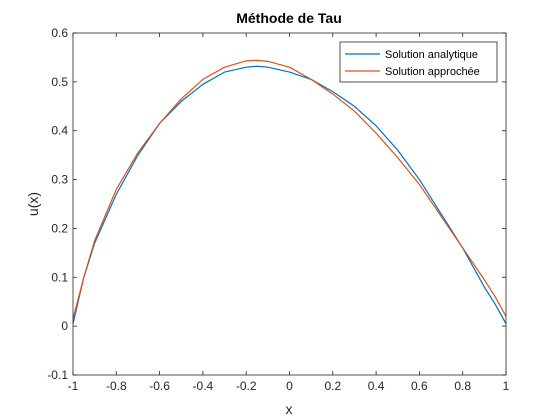 This screenshot has width=560, height=420. Describe the element at coordinates (159, 386) in the screenshot. I see `x-tick-label: -0.6` at that location.